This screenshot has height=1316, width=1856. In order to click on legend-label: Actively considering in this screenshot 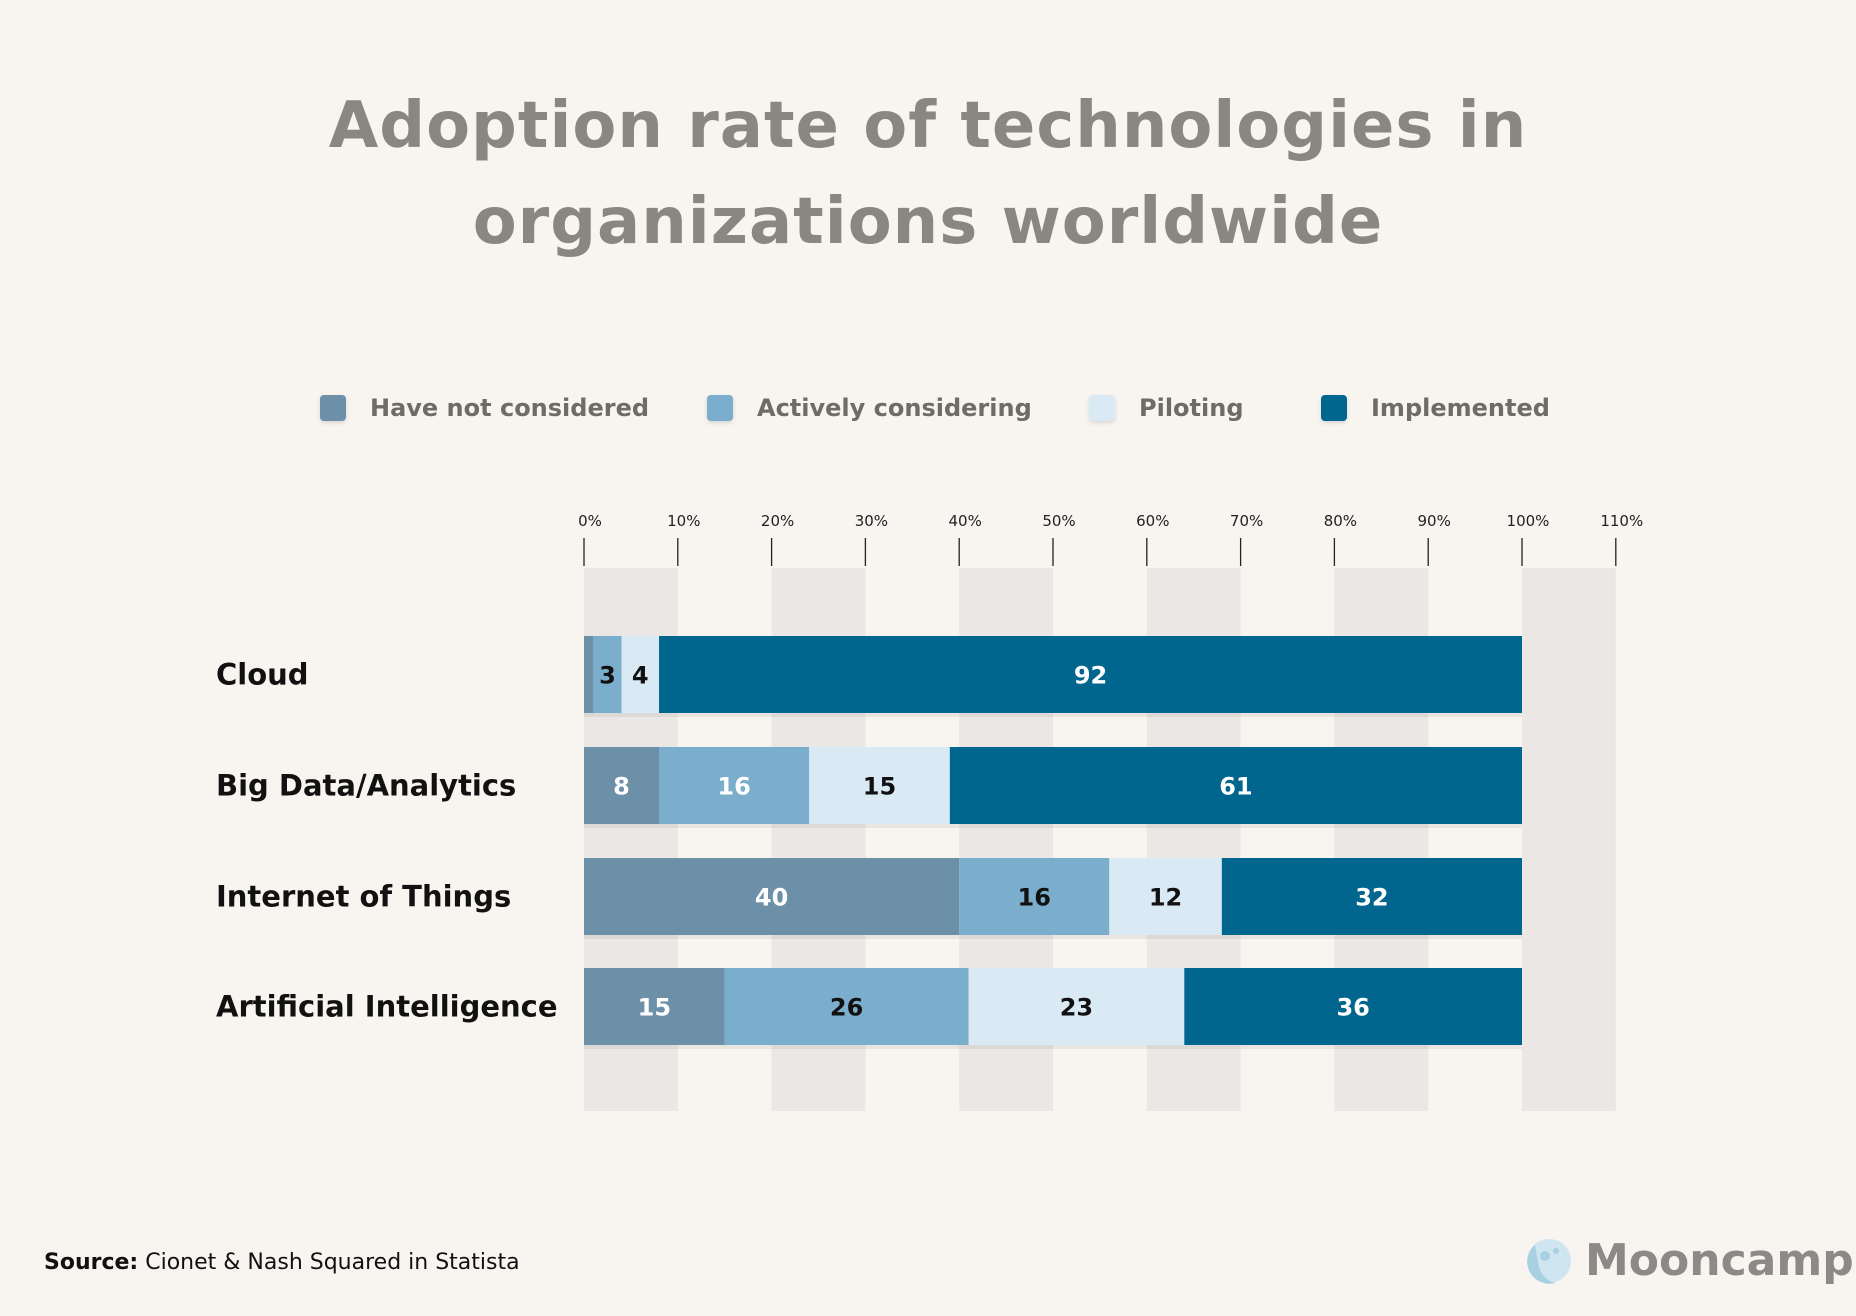, I will do `click(894, 408)`.